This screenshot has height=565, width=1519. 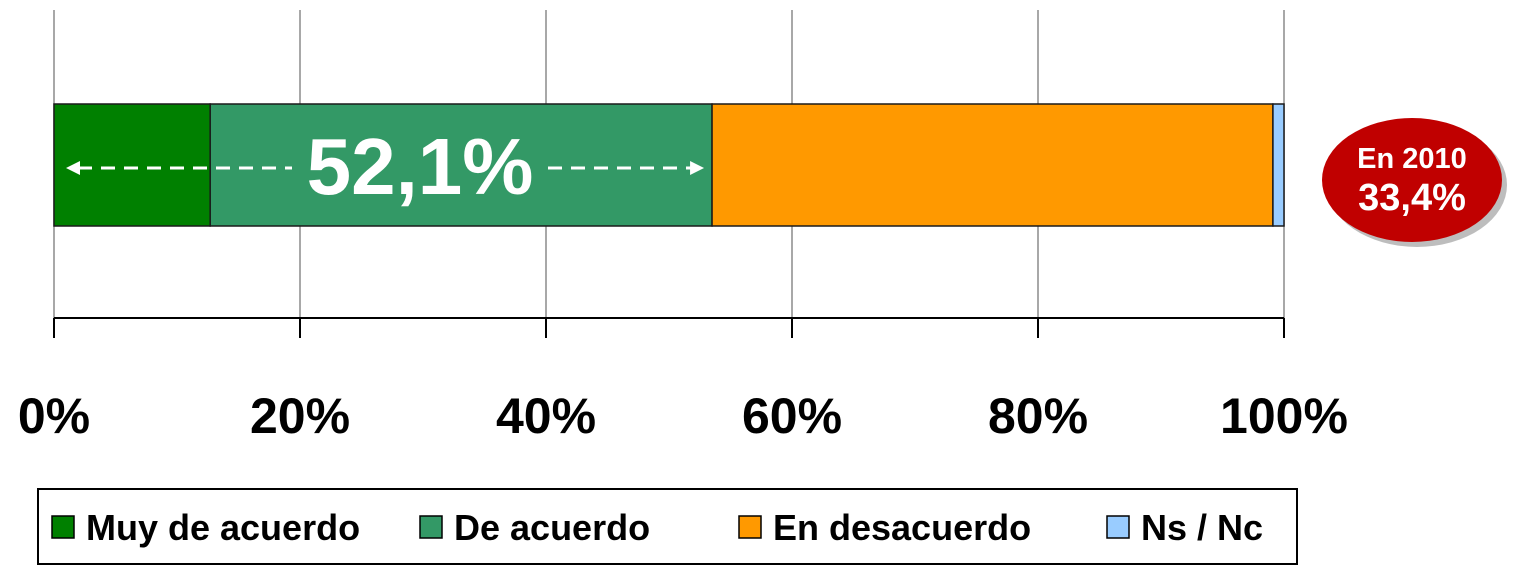 What do you see at coordinates (1284, 416) in the screenshot?
I see `x-tick-label: 100%` at bounding box center [1284, 416].